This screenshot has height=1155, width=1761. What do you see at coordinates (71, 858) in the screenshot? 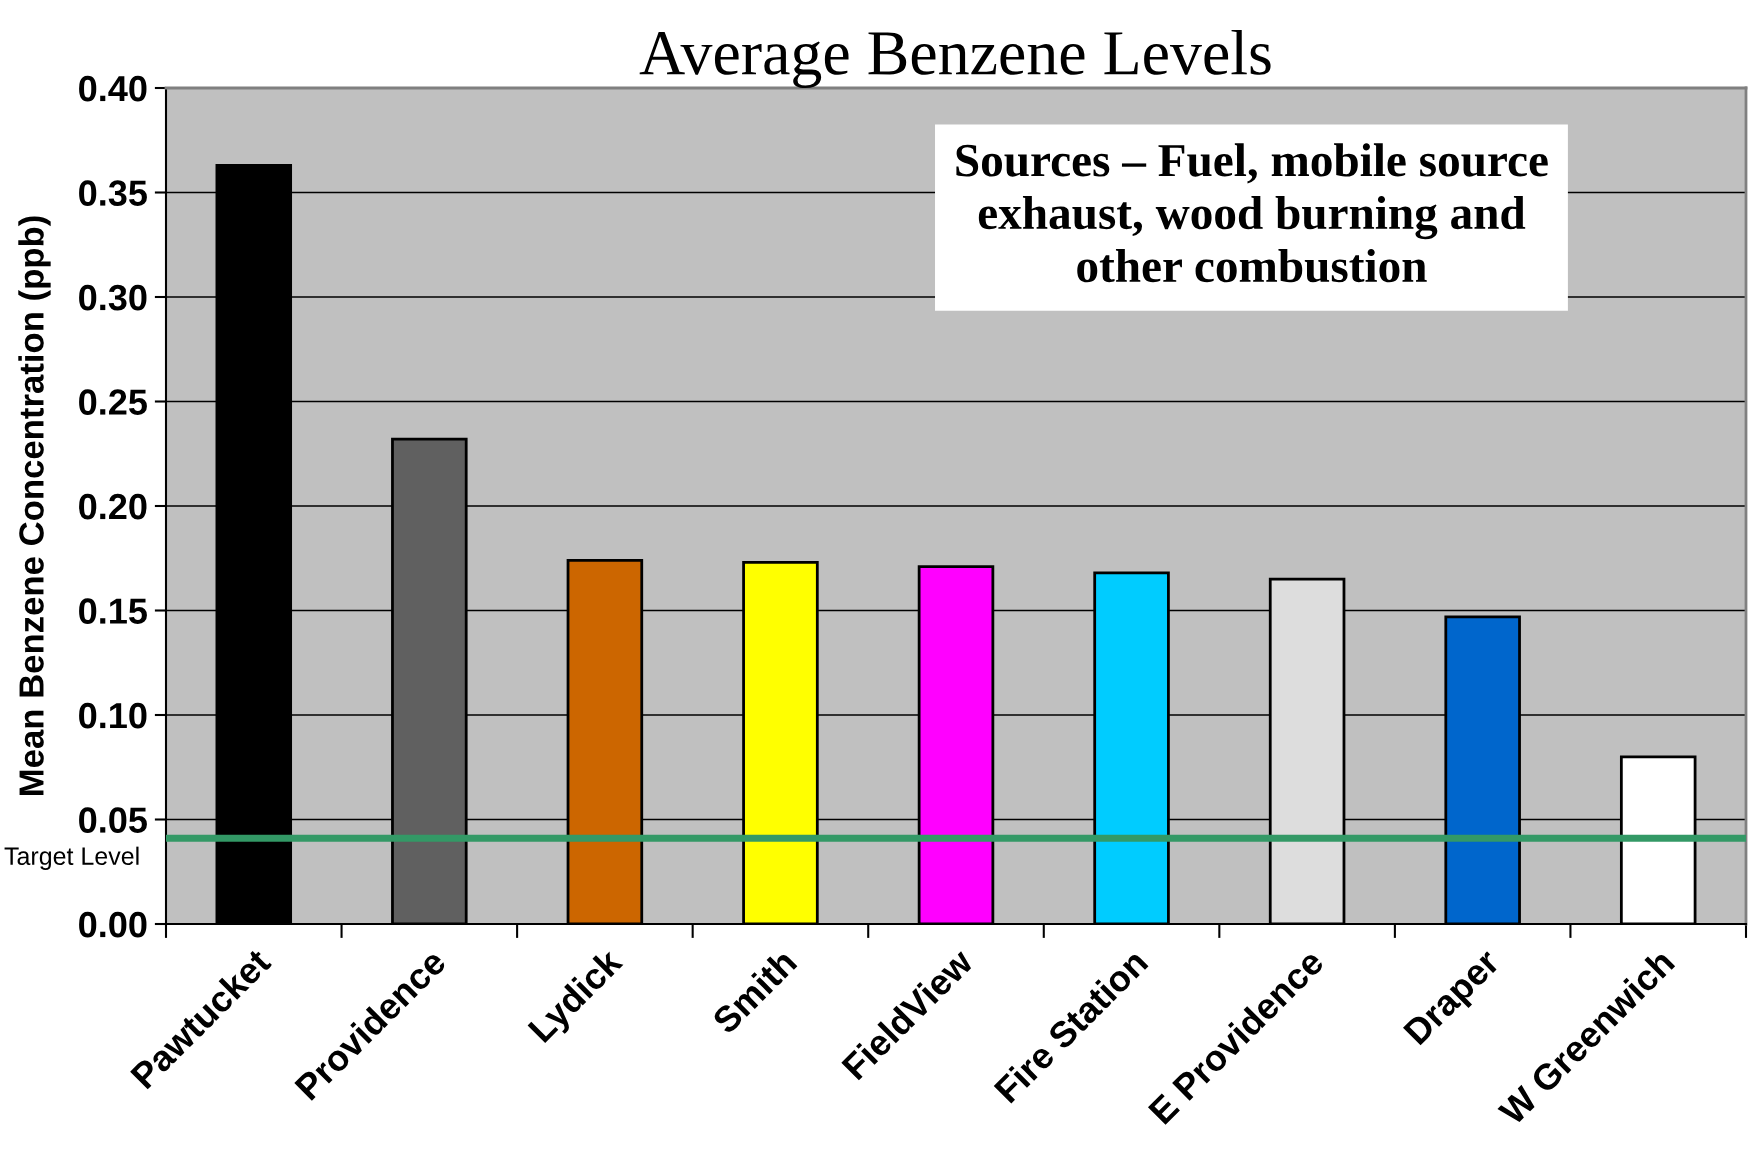
I see `ref-line-label: Target Level` at bounding box center [71, 858].